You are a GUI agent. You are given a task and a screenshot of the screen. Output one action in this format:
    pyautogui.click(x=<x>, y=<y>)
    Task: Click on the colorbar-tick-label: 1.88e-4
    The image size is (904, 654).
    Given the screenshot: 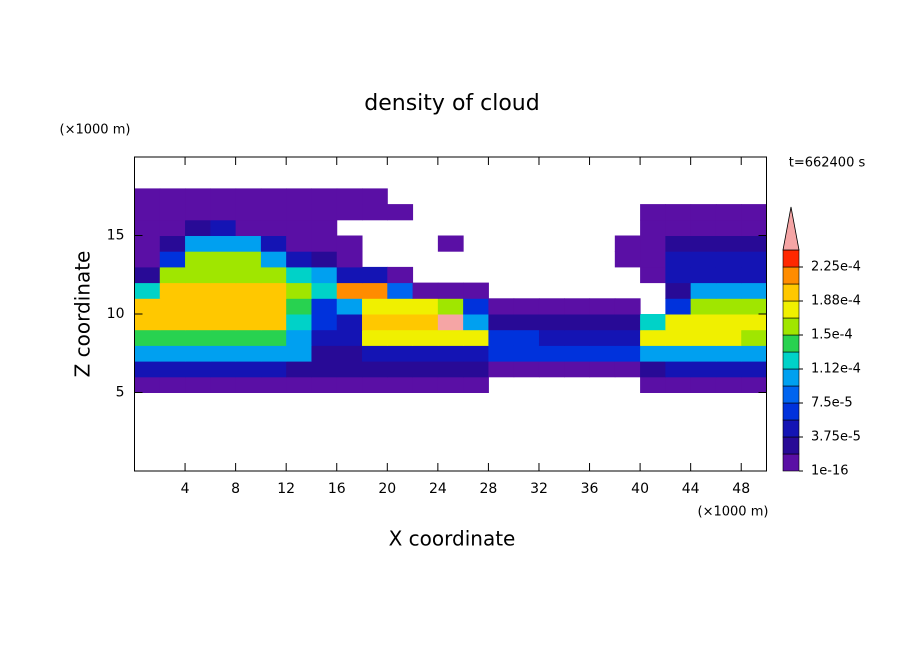 What is the action you would take?
    pyautogui.click(x=836, y=301)
    